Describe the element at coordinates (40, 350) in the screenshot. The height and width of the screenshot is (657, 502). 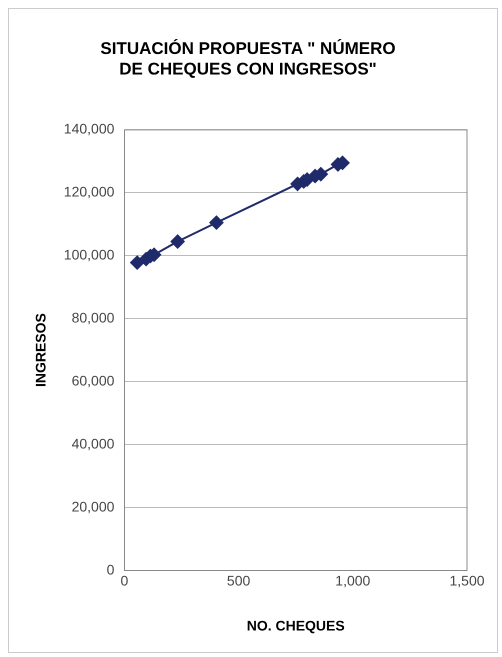
I see `y-axis-title: INGRESOS` at that location.